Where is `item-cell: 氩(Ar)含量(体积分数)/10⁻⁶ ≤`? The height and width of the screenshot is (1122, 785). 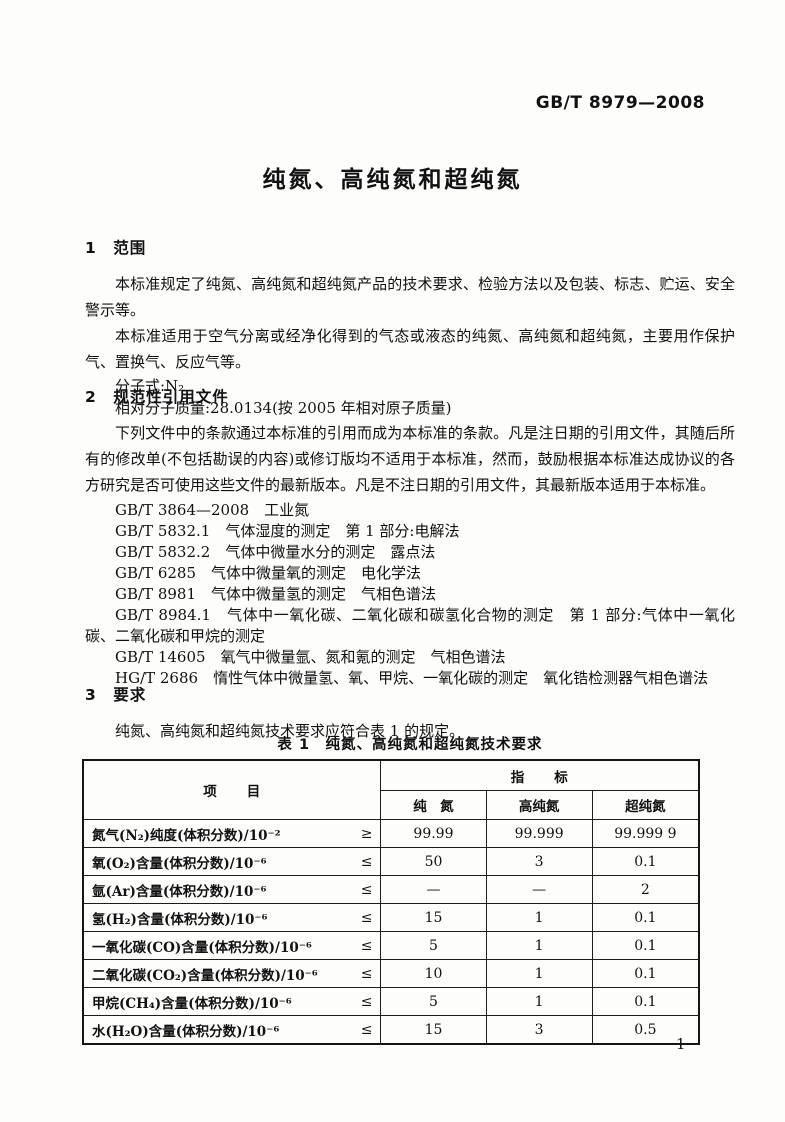
item-cell: 氩(Ar)含量(体积分数)/10⁻⁶ ≤ is located at coordinates (232, 889).